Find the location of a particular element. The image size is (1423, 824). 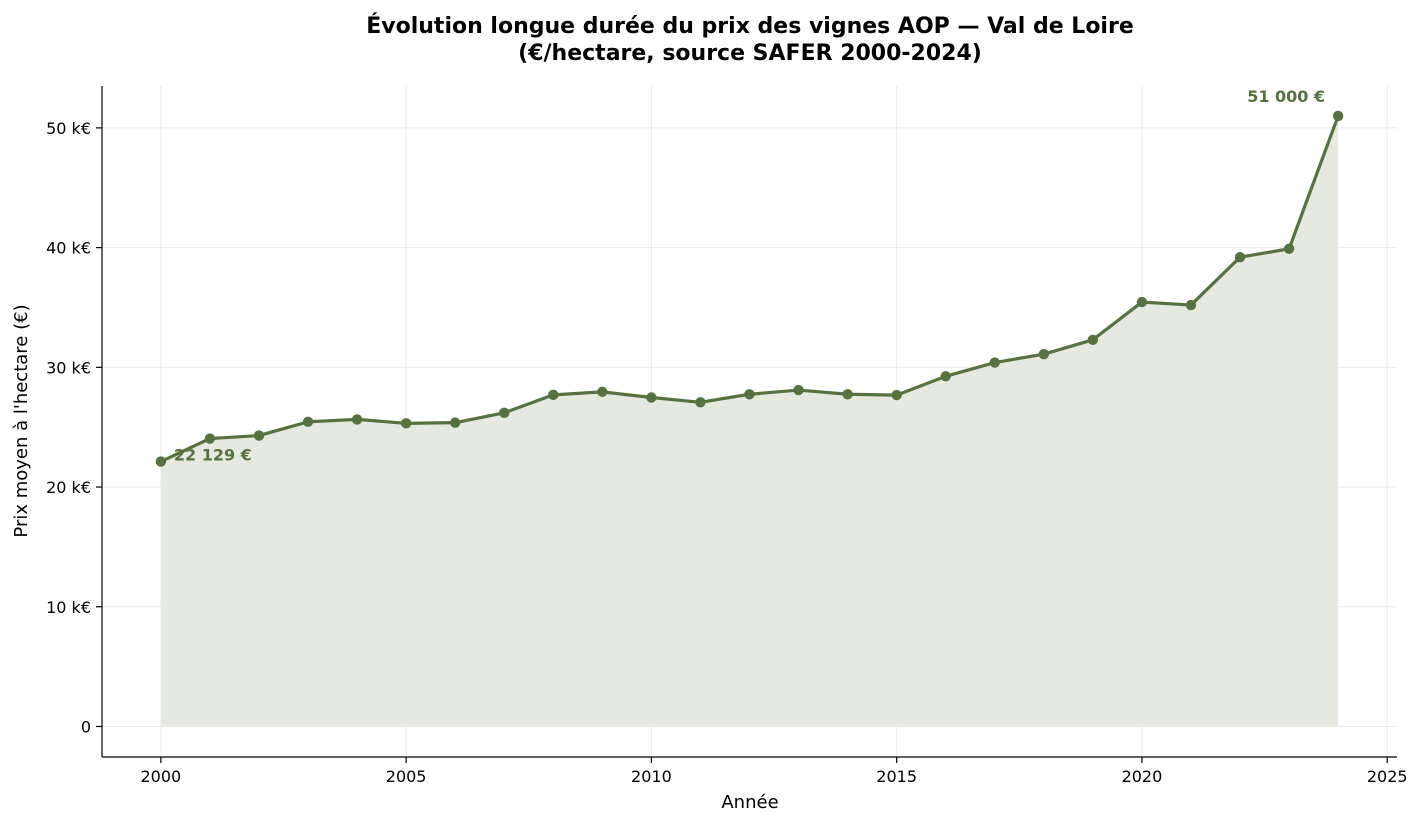

data-point-2002 is located at coordinates (259, 435).